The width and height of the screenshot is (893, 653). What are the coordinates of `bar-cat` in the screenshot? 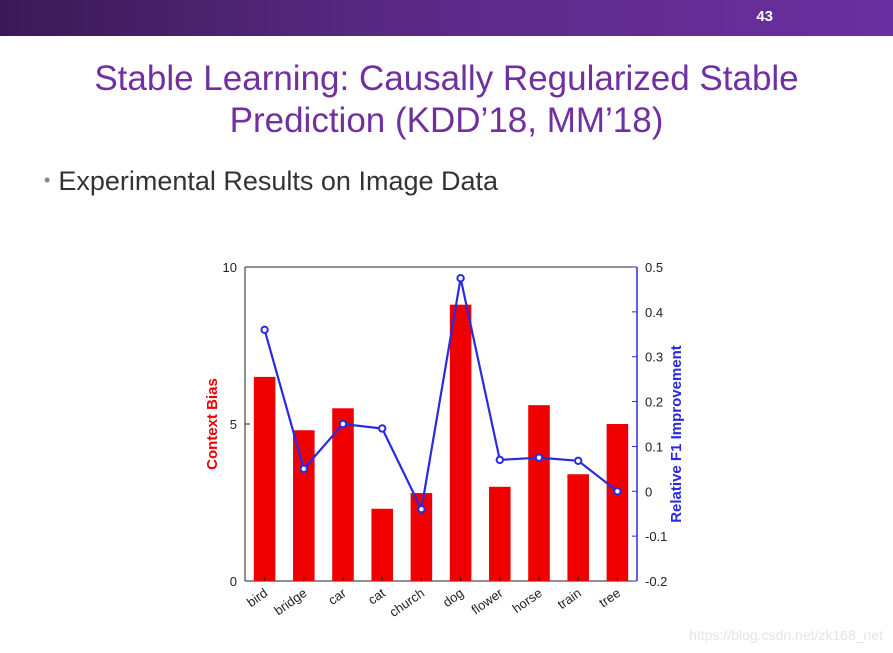 It's located at (382, 544).